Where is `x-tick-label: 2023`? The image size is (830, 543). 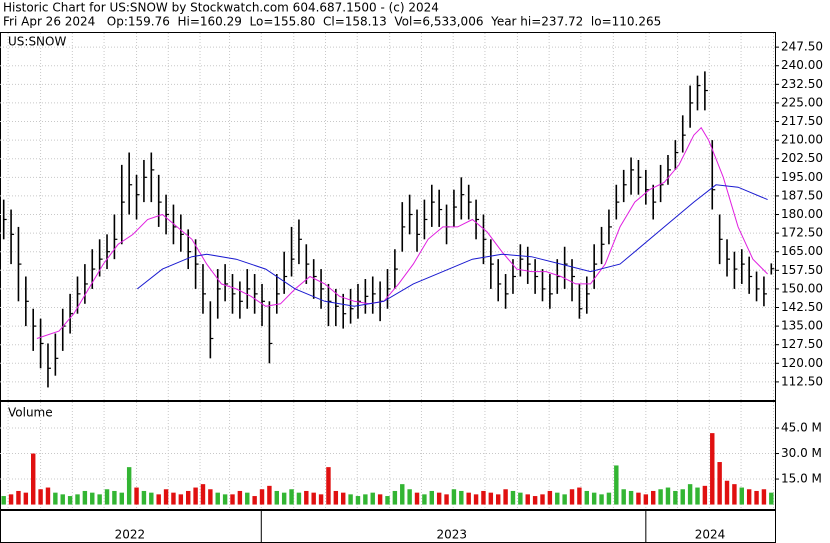 x-tick-label: 2023 is located at coordinates (451, 535).